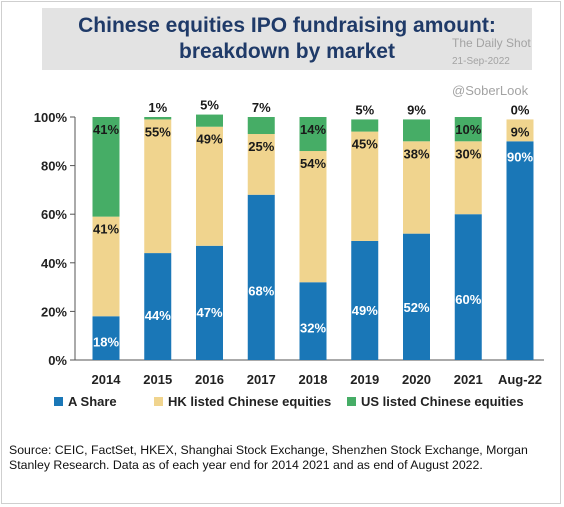 The image size is (564, 507). Describe the element at coordinates (468, 379) in the screenshot. I see `x-tick-label: 2021` at that location.